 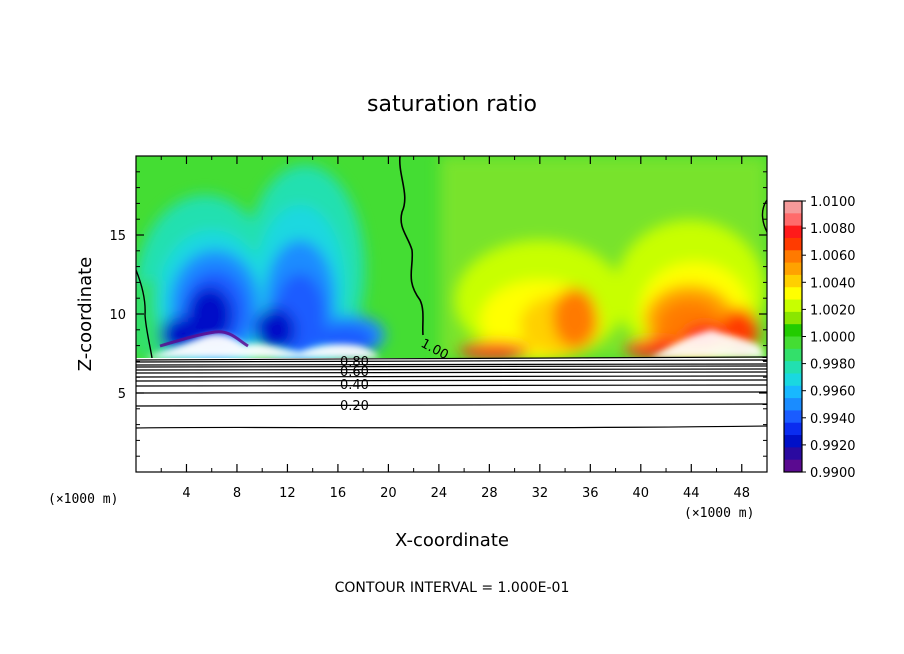 I want to click on x-tick-label: 44, so click(x=691, y=493).